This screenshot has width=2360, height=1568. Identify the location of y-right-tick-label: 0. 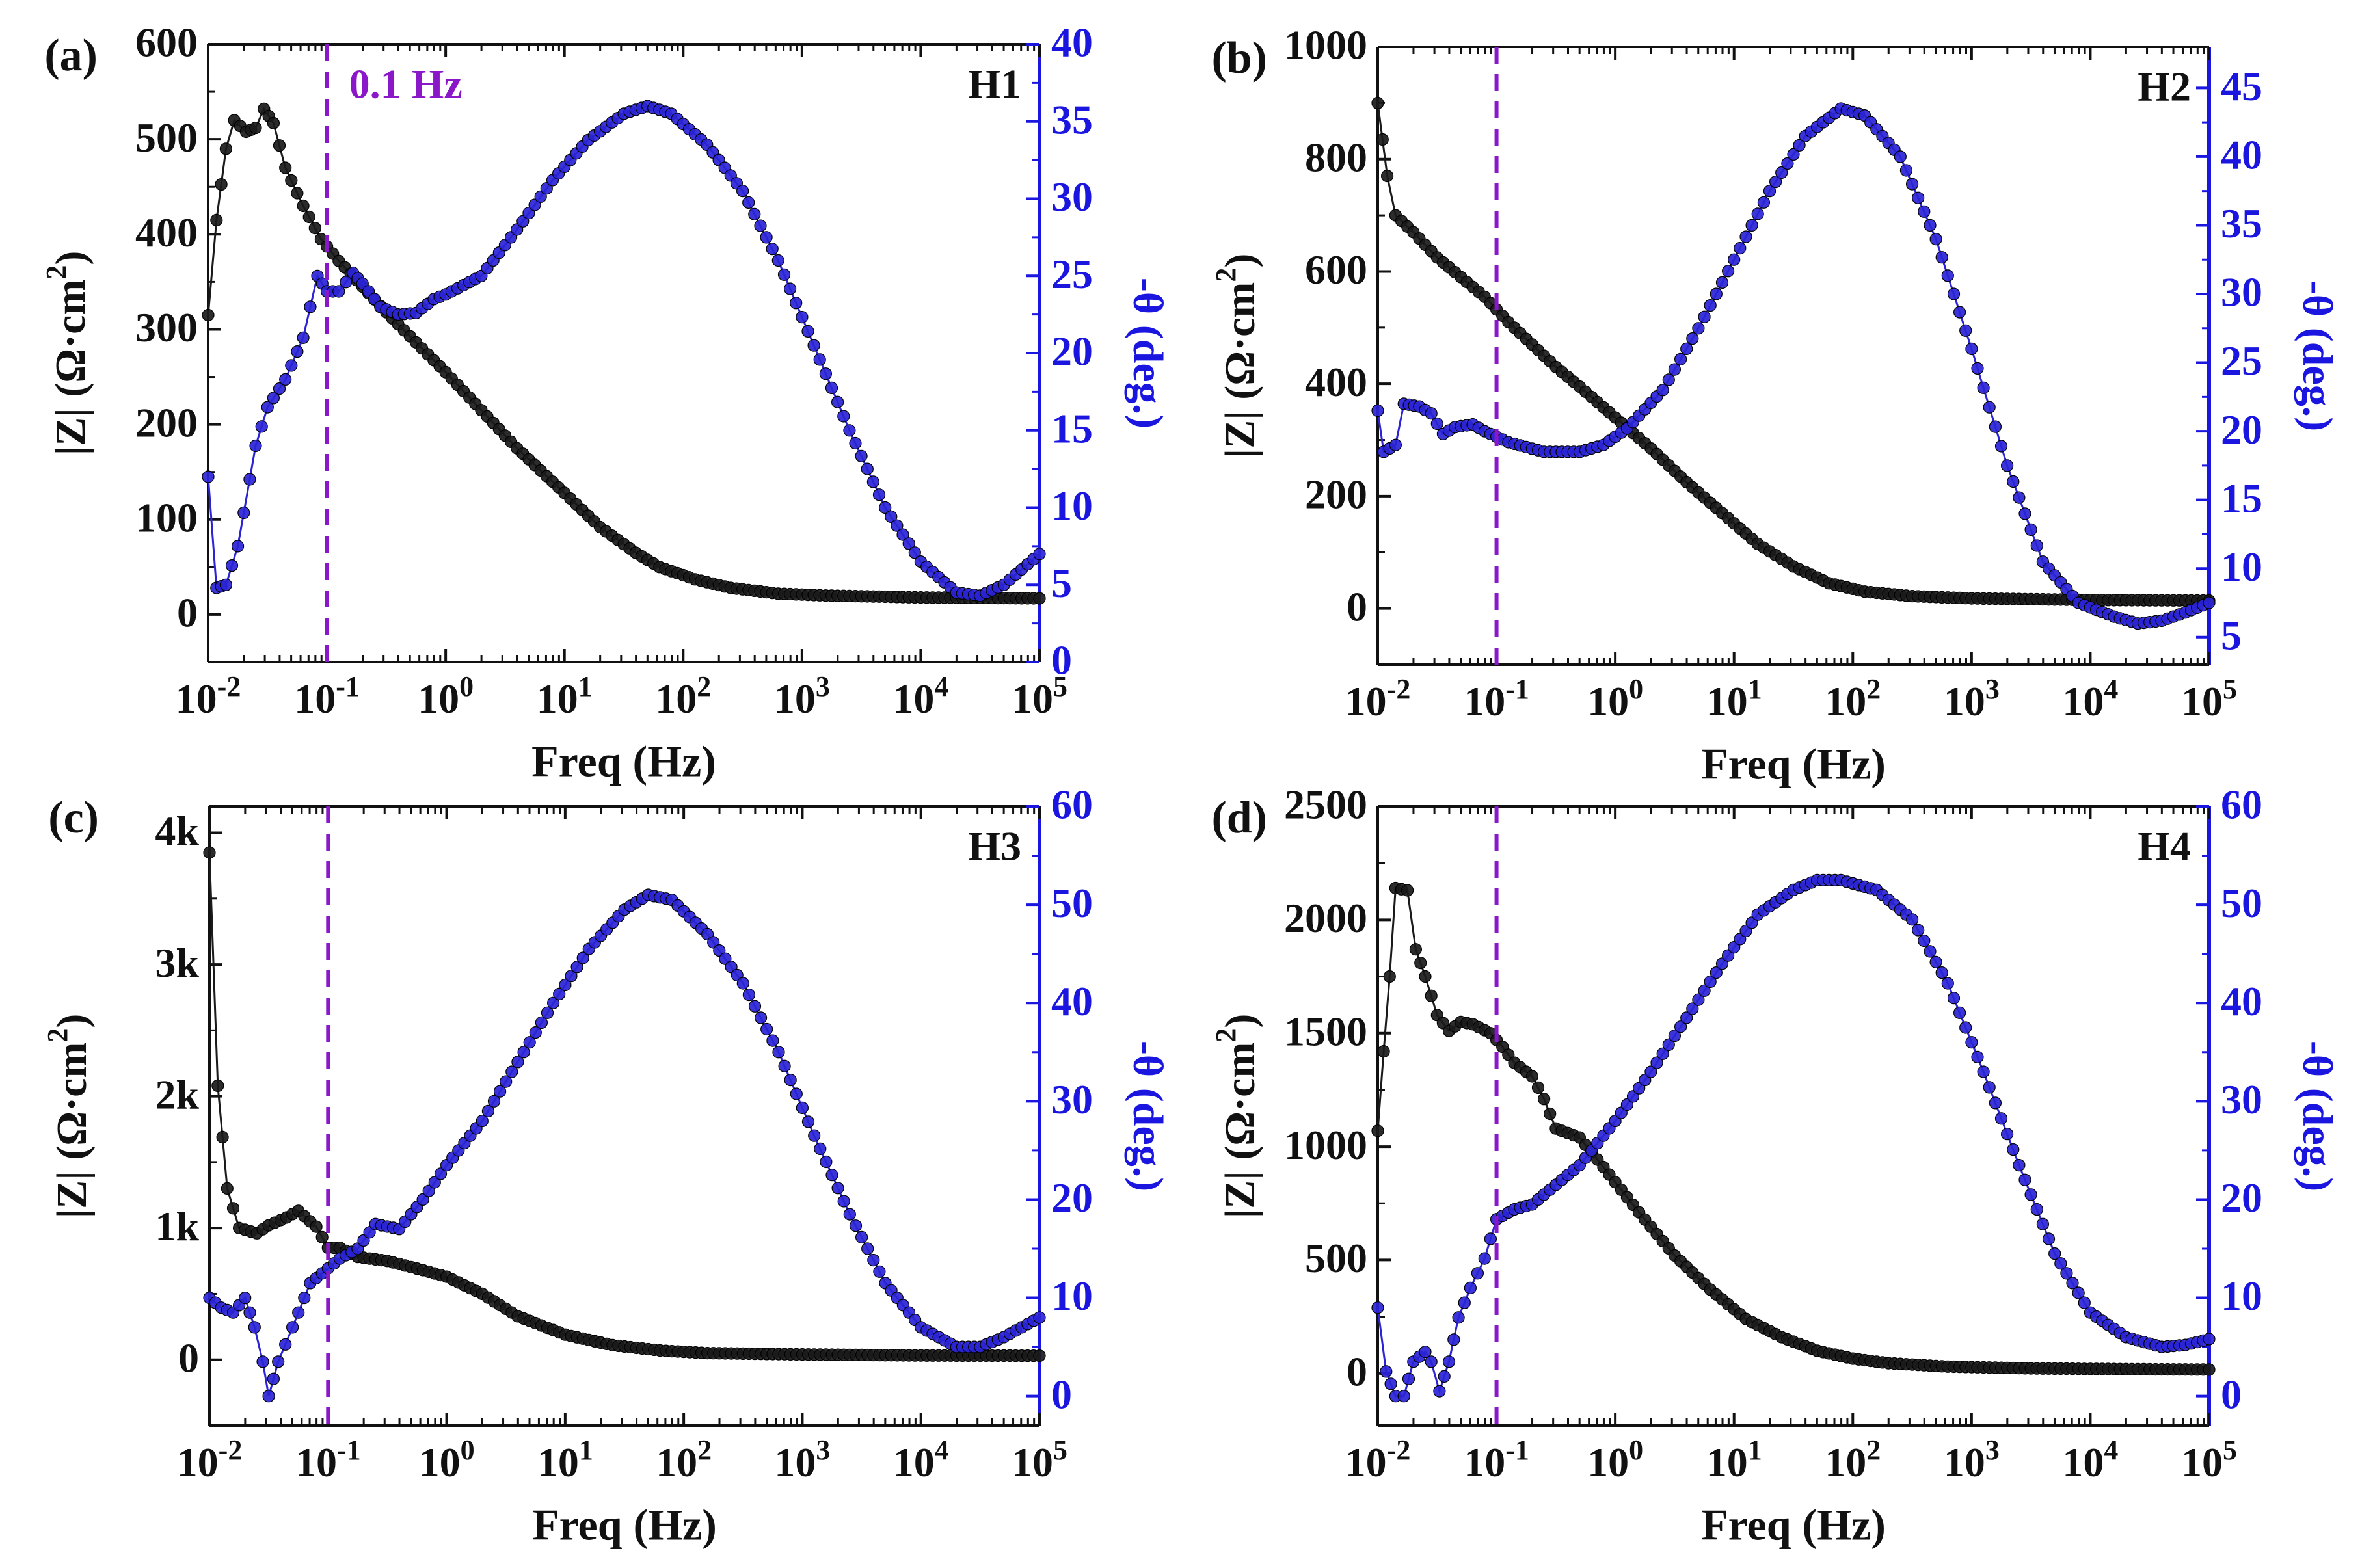
(2231, 1394).